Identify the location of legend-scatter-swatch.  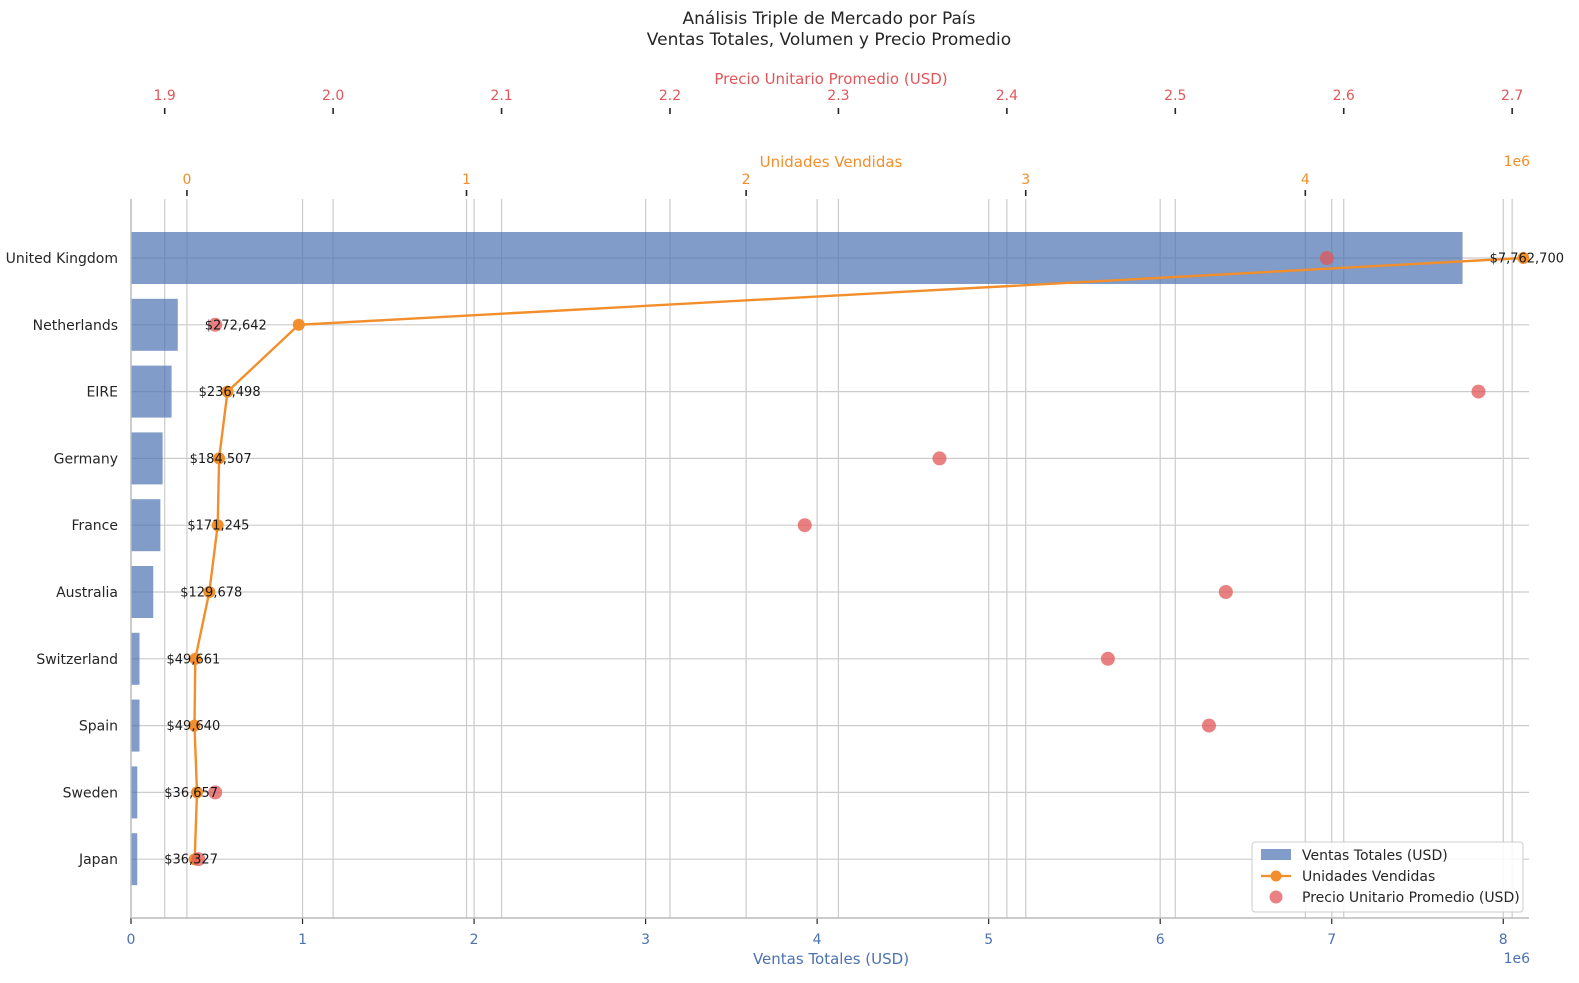
(1276, 897).